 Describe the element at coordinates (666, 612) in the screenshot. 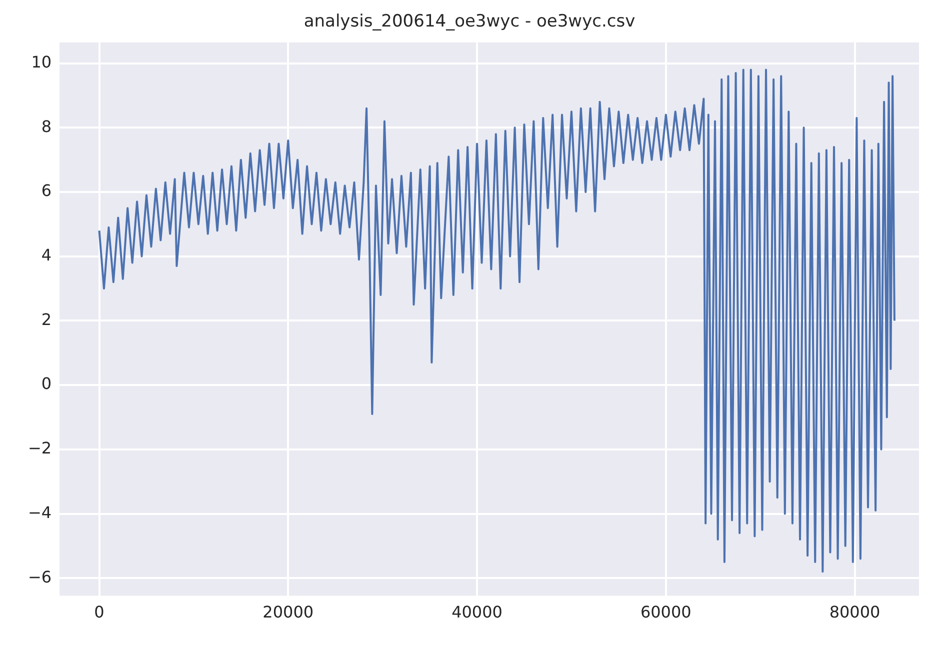

I see `x-tick-label: 60000` at that location.